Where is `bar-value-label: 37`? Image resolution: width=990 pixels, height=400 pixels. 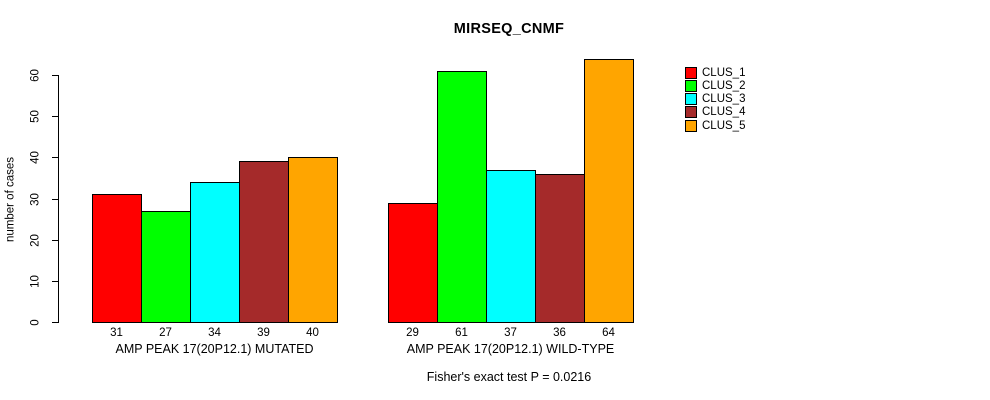
bar-value-label: 37 is located at coordinates (510, 333).